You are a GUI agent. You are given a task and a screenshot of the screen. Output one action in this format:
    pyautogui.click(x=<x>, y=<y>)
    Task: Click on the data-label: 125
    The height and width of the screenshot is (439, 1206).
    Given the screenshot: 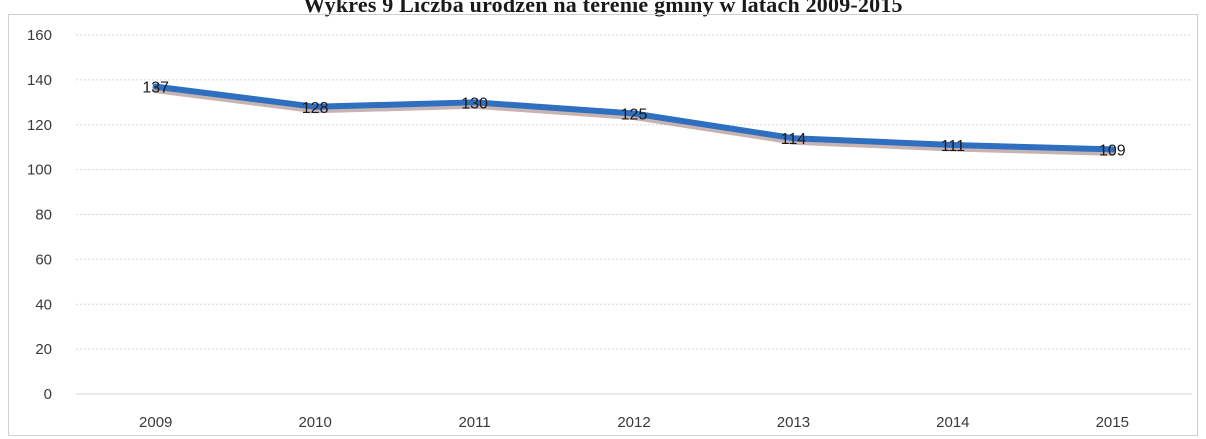 What is the action you would take?
    pyautogui.click(x=634, y=115)
    